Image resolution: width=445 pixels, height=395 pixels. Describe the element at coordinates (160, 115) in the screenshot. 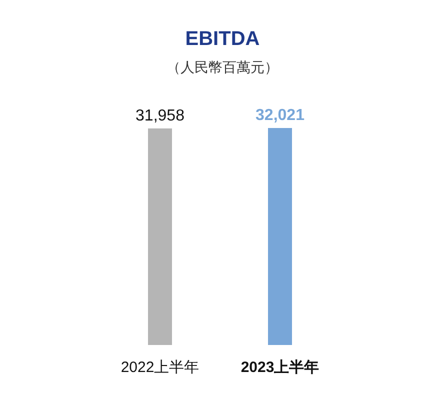

I see `data-label: 31,958` at that location.